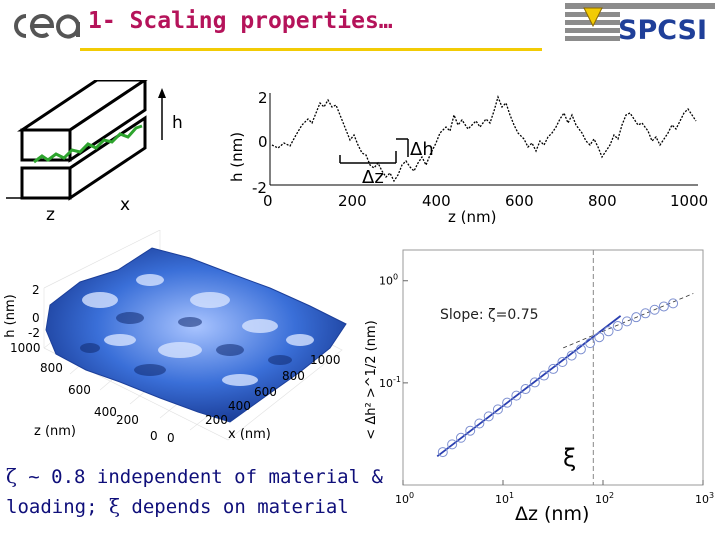 Image resolution: width=720 pixels, height=540 pixels. I want to click on surface-ytick: 400, so click(105, 412).